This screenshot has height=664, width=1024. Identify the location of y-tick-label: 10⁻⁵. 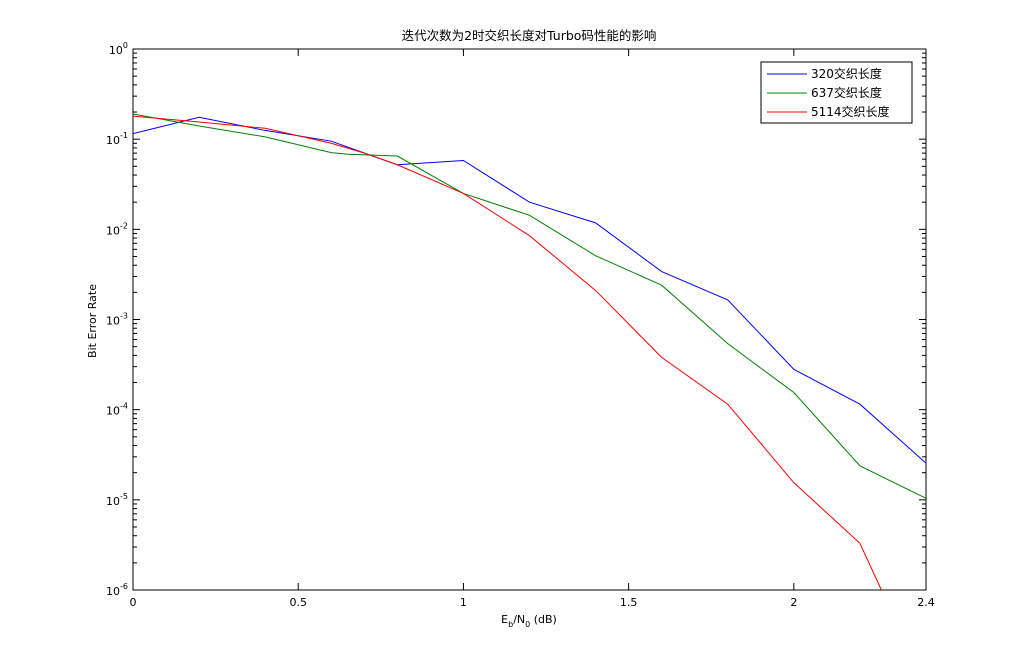
(117, 500).